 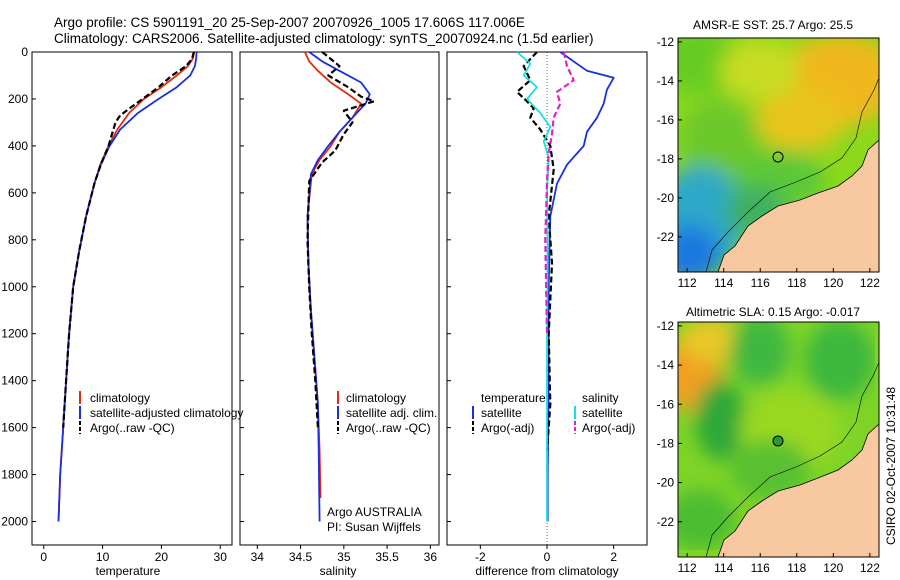 I want to click on altimetric-sla-map-lat-label: -18, so click(x=666, y=443).